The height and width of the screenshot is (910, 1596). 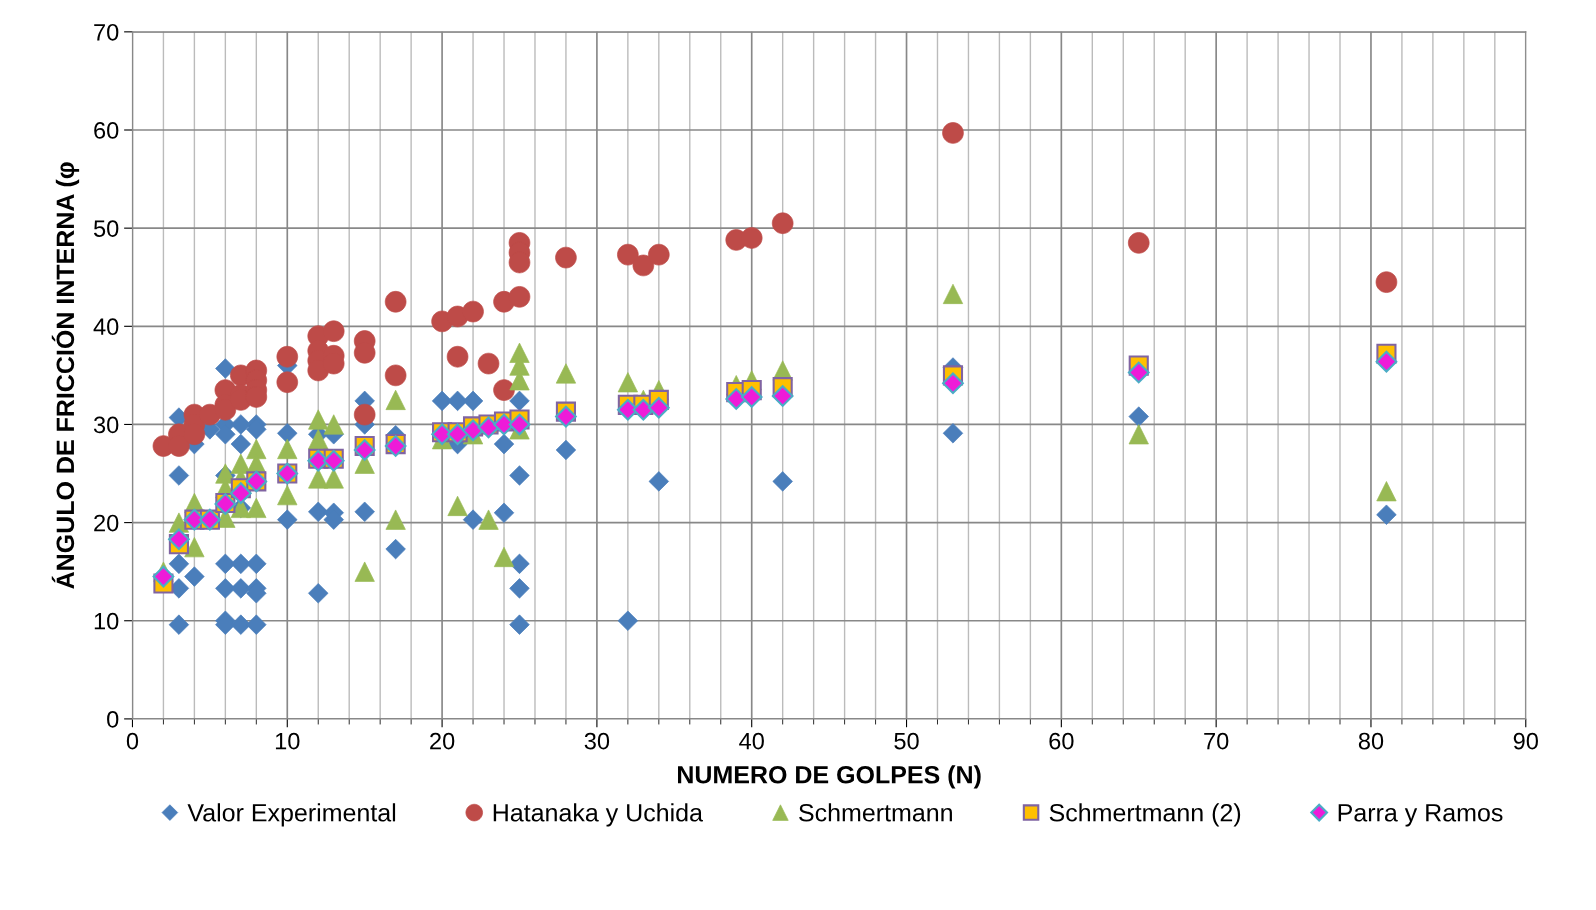 I want to click on legend-label: Schmertmann, so click(x=875, y=812).